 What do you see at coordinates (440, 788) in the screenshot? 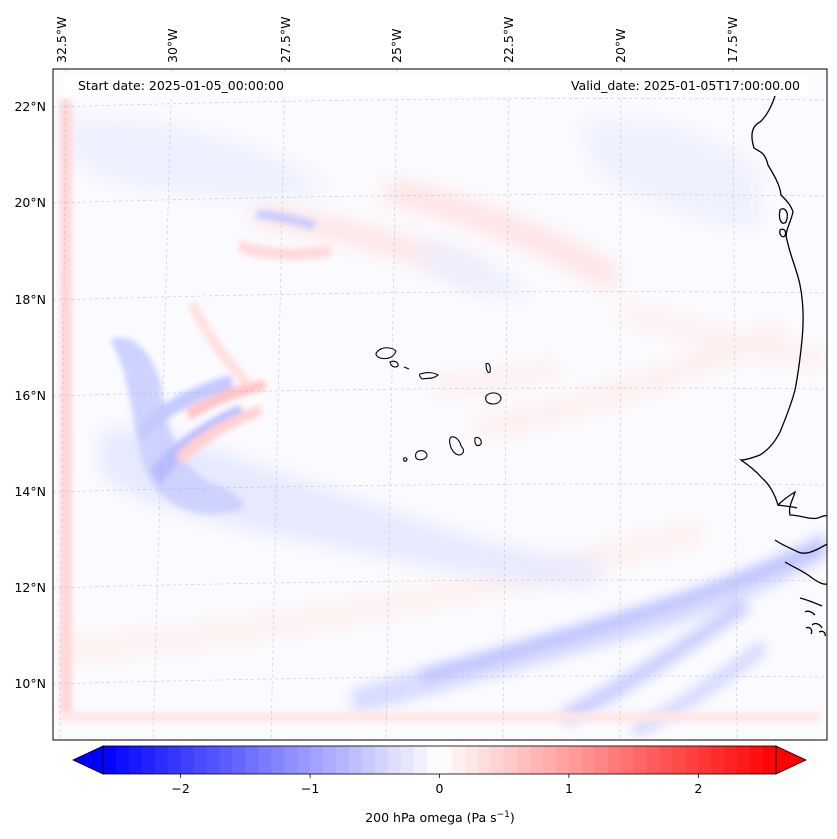
I see `colorbar-tick-label: 0` at bounding box center [440, 788].